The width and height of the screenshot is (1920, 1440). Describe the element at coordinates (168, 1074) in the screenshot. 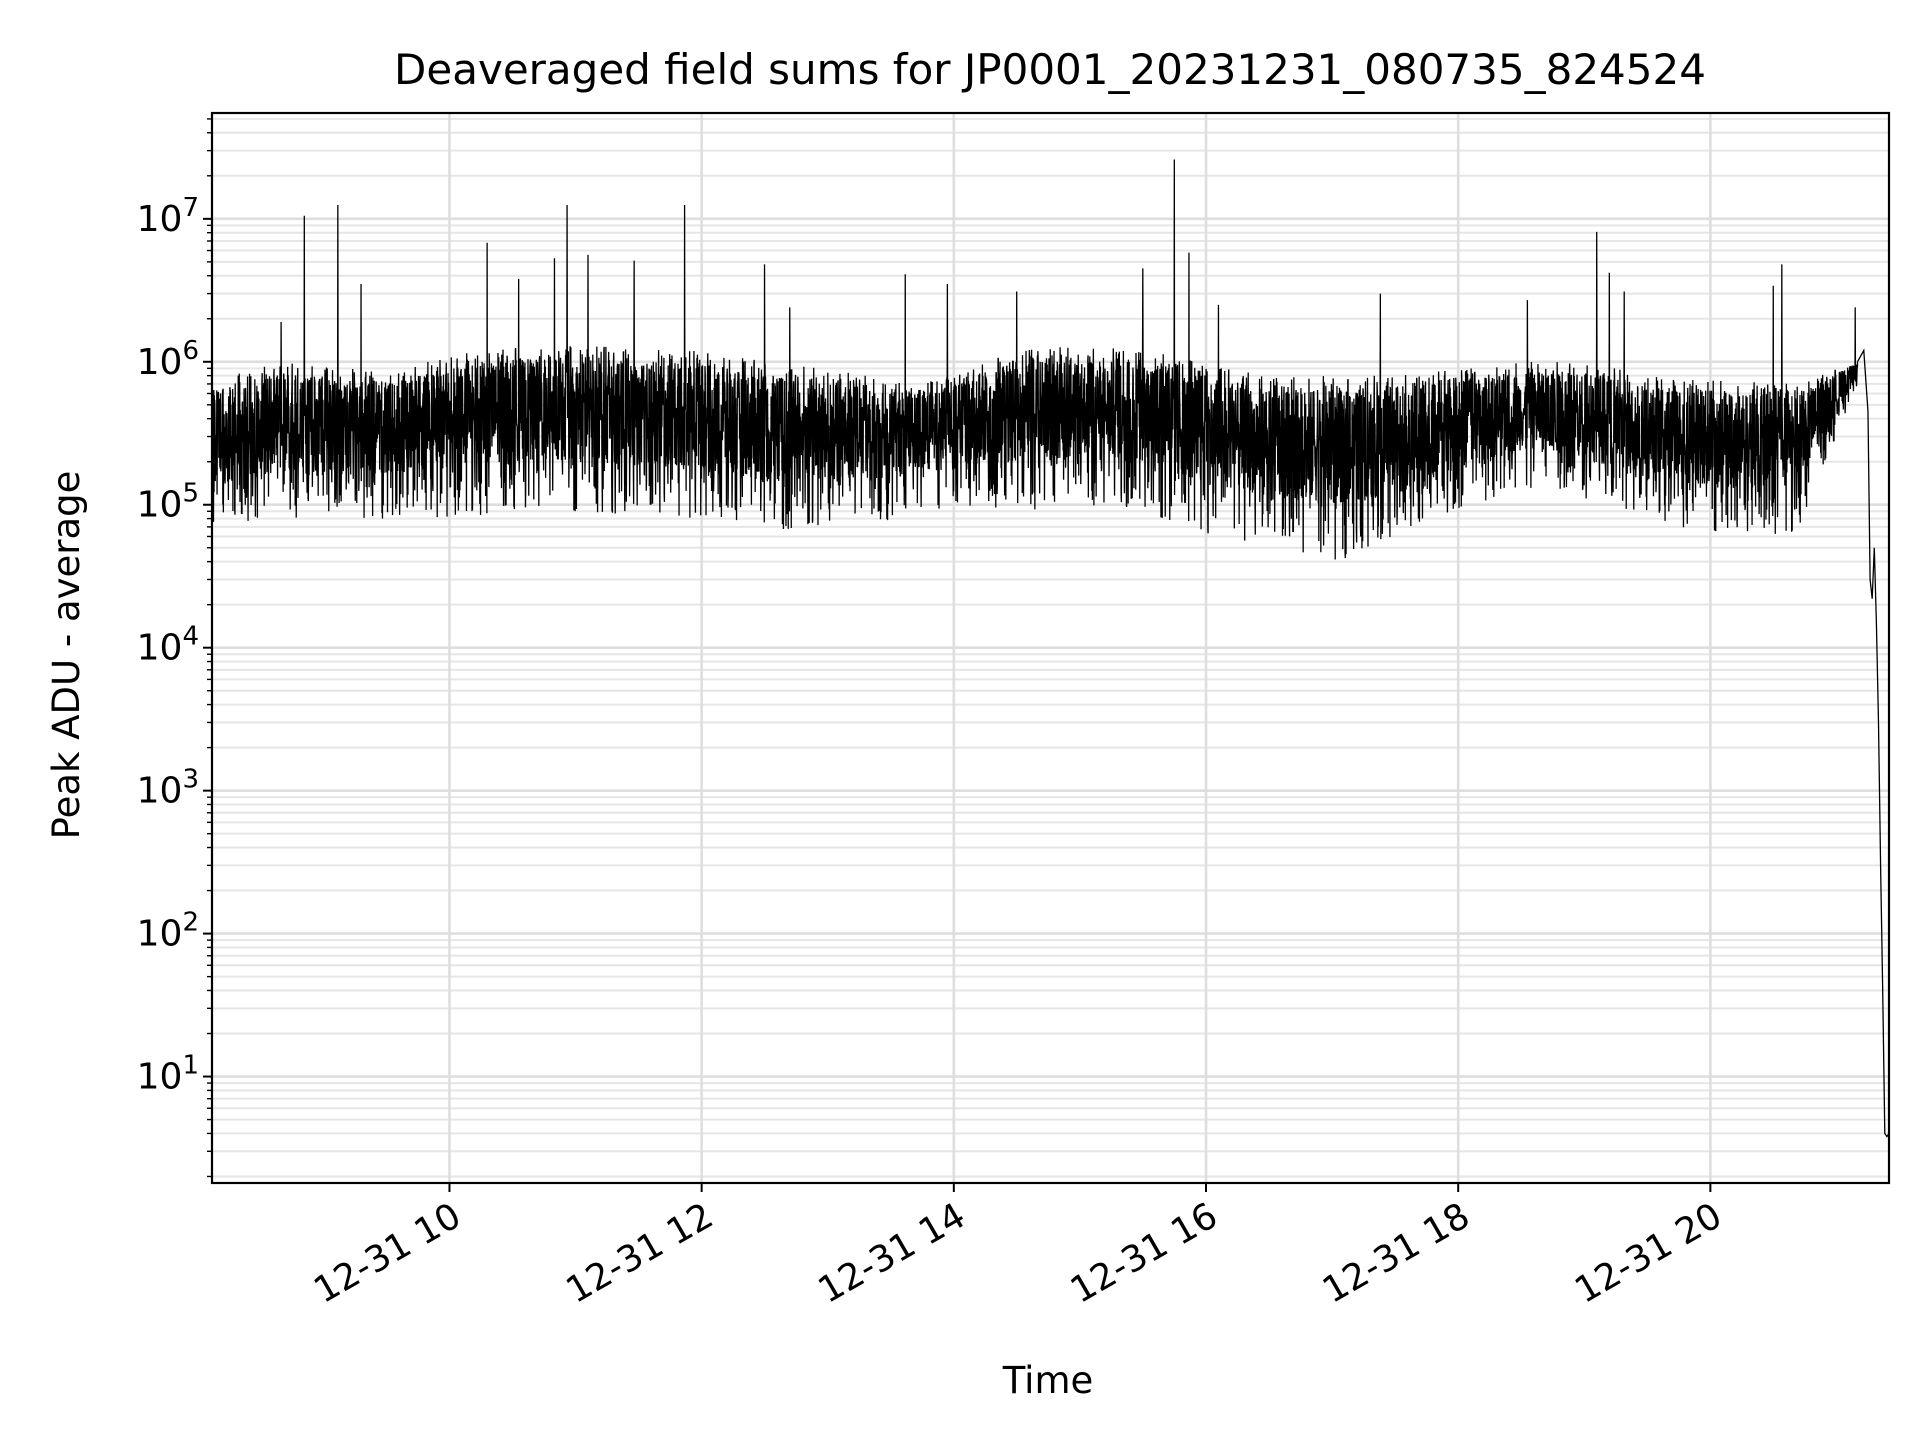

I see `y-tick-label: 10¹` at that location.